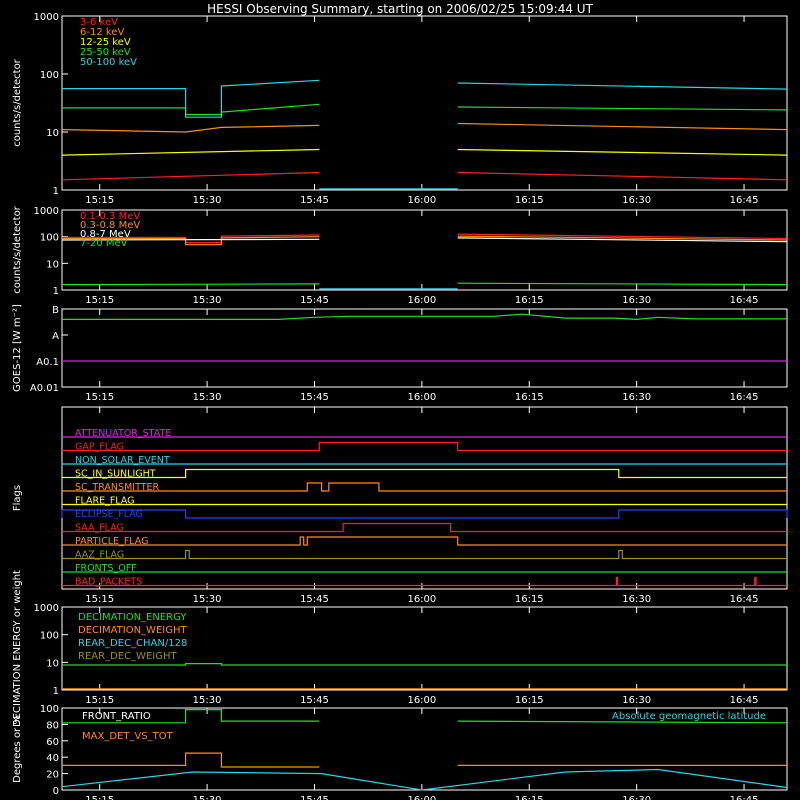 This screenshot has width=800, height=800. Describe the element at coordinates (123, 433) in the screenshot. I see `flag-label-attenuator-state: ATTENUATOR_STATE` at that location.